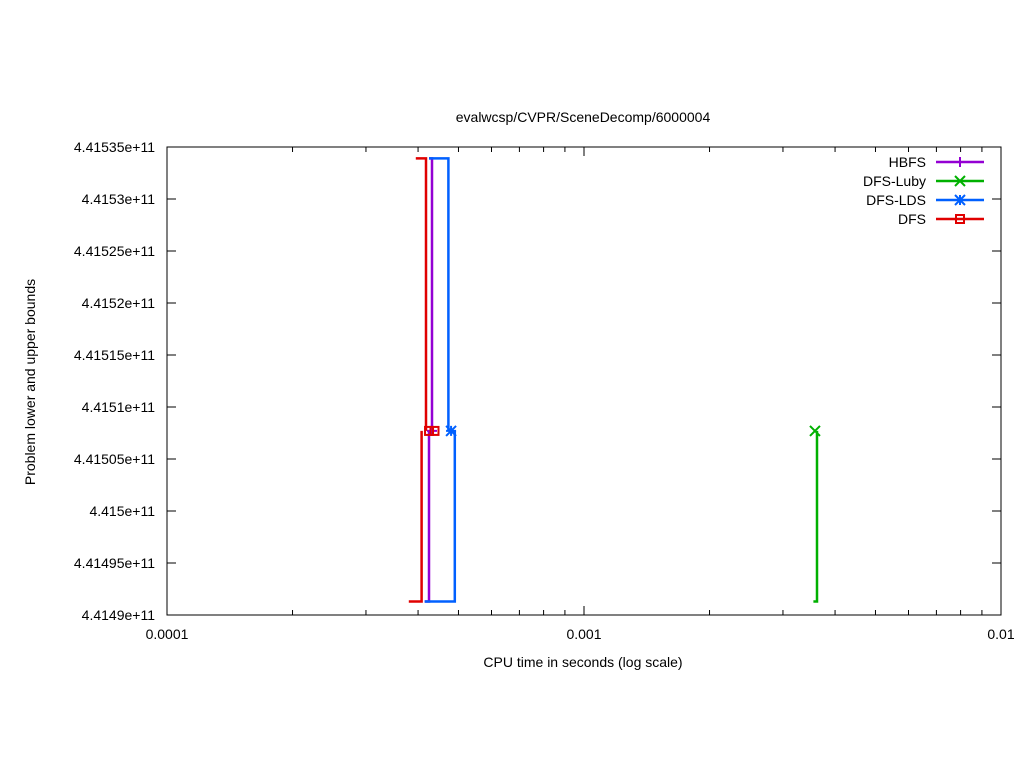 This screenshot has width=1024, height=768. What do you see at coordinates (122, 511) in the screenshot?
I see `y-tick-label: 4.415e+11` at bounding box center [122, 511].